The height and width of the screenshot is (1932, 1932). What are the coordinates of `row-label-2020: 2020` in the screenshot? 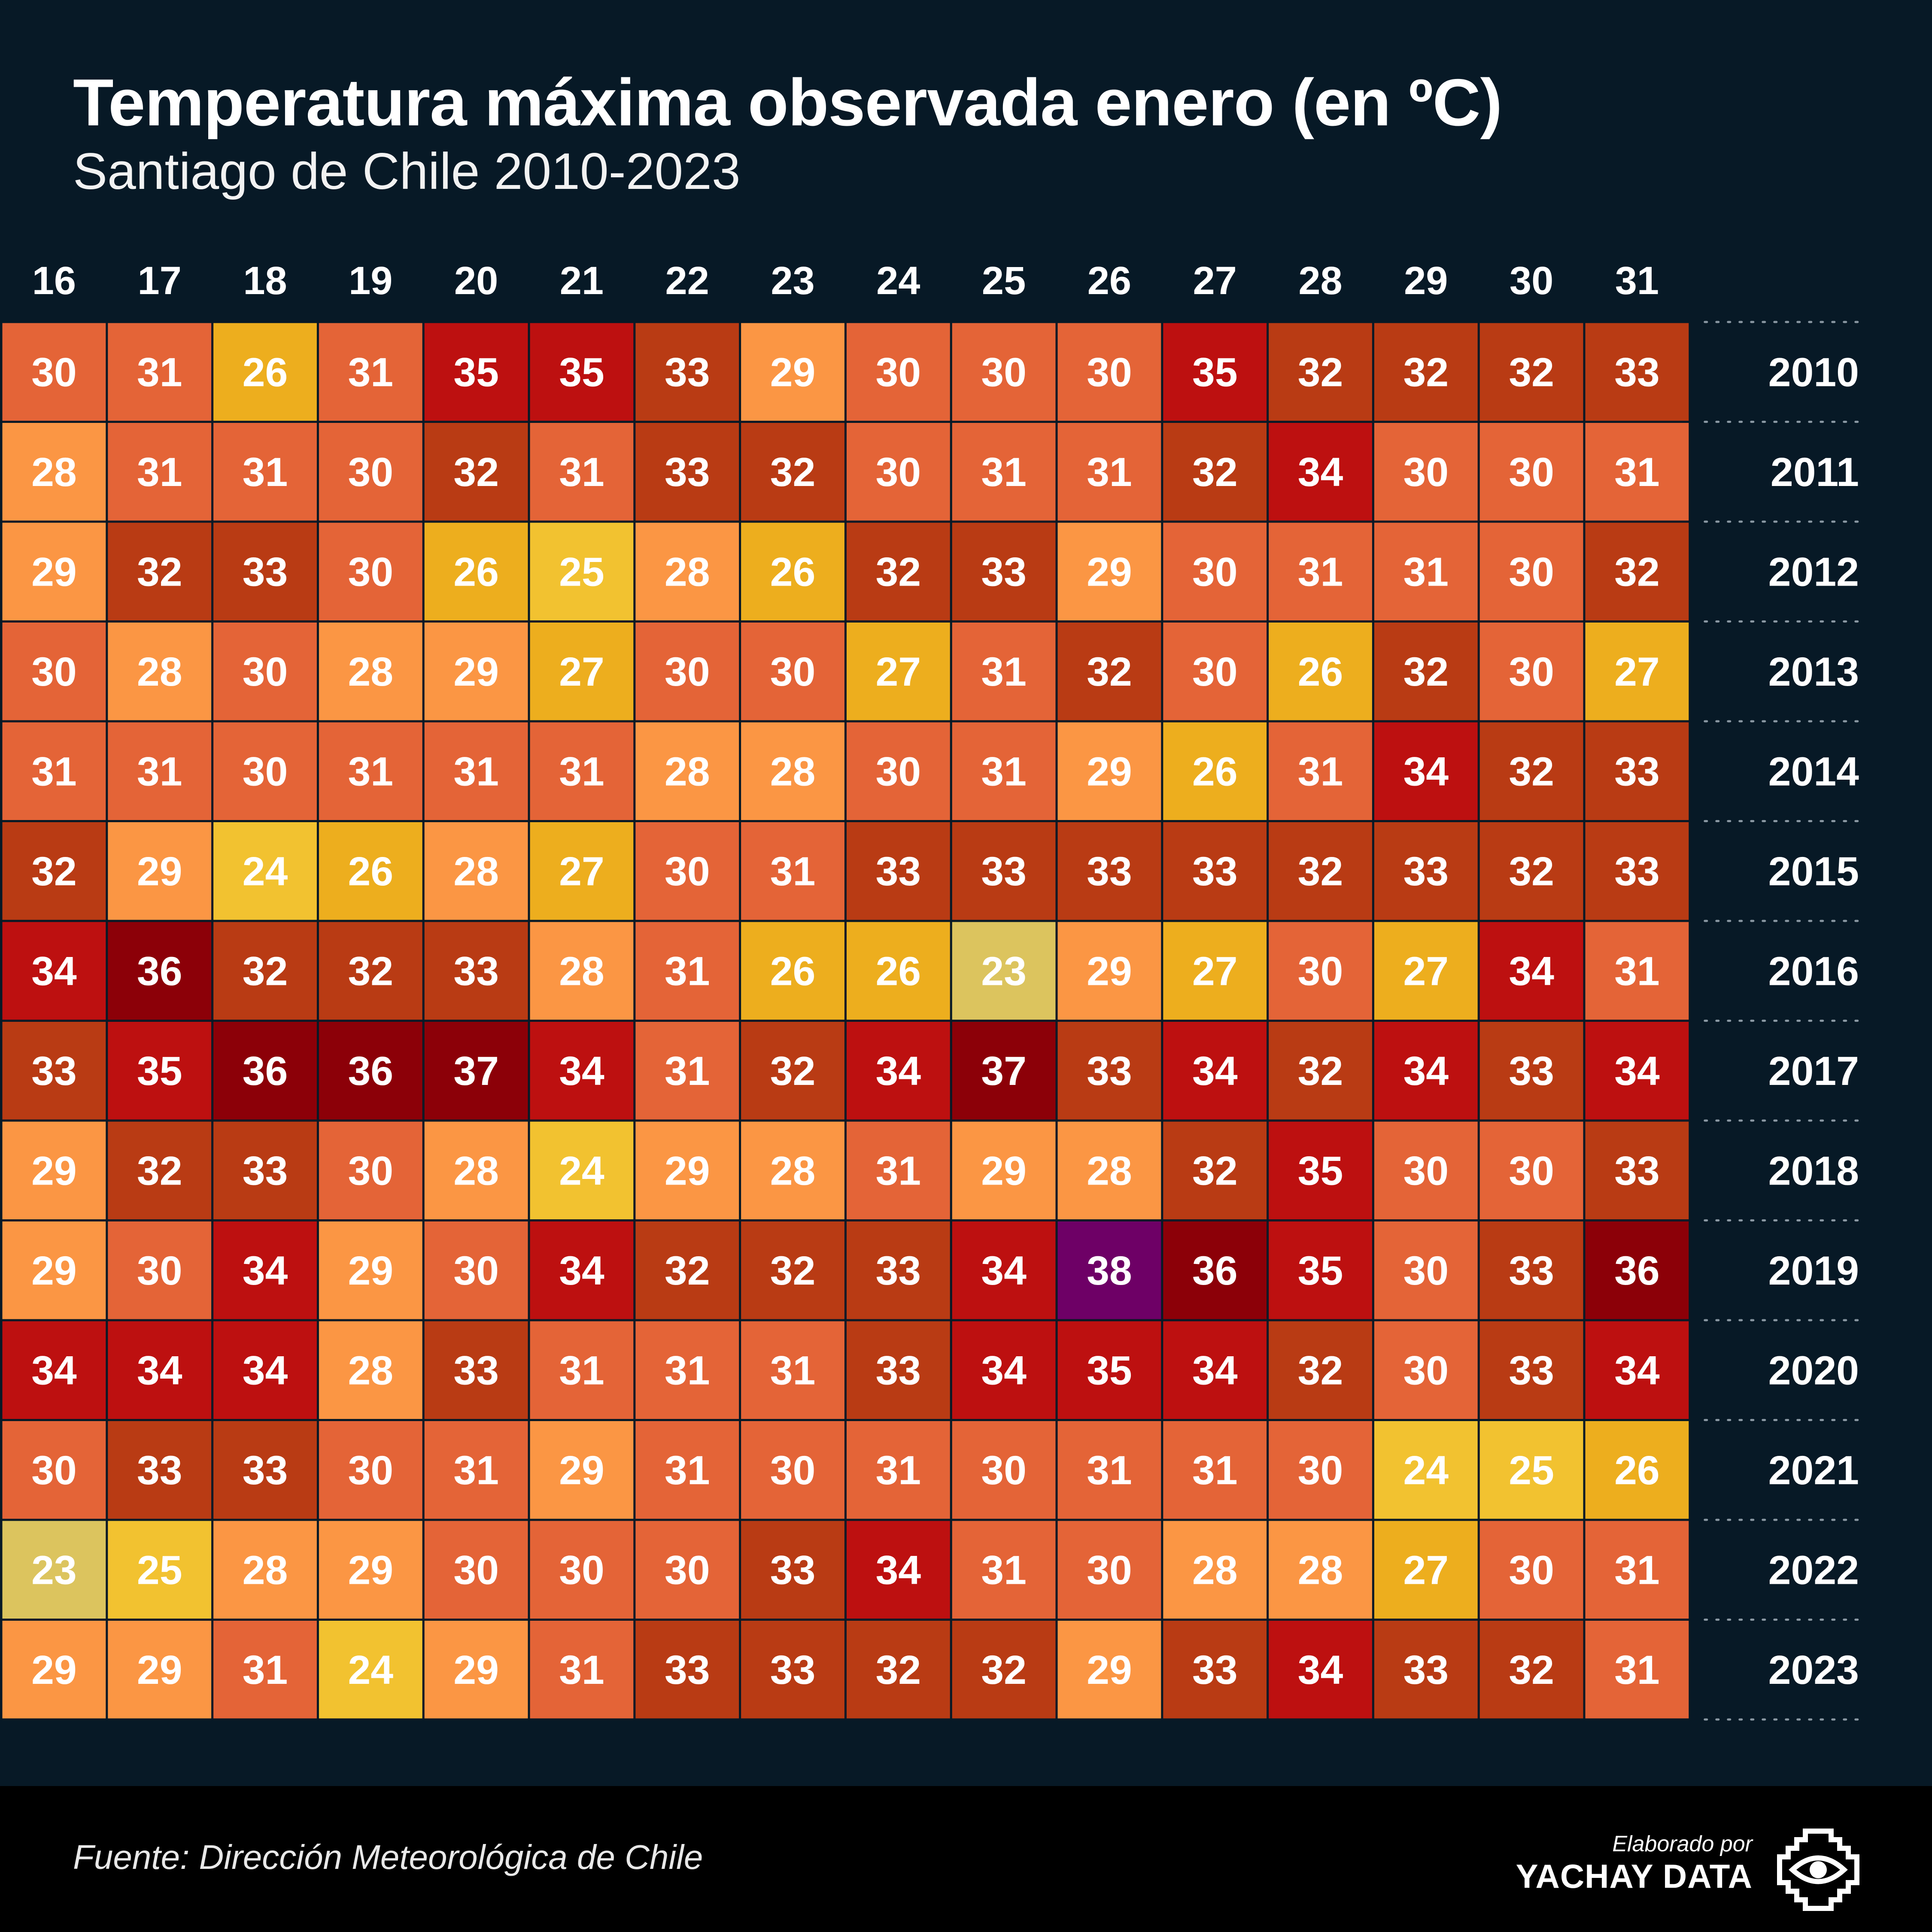 It's located at (1814, 1371).